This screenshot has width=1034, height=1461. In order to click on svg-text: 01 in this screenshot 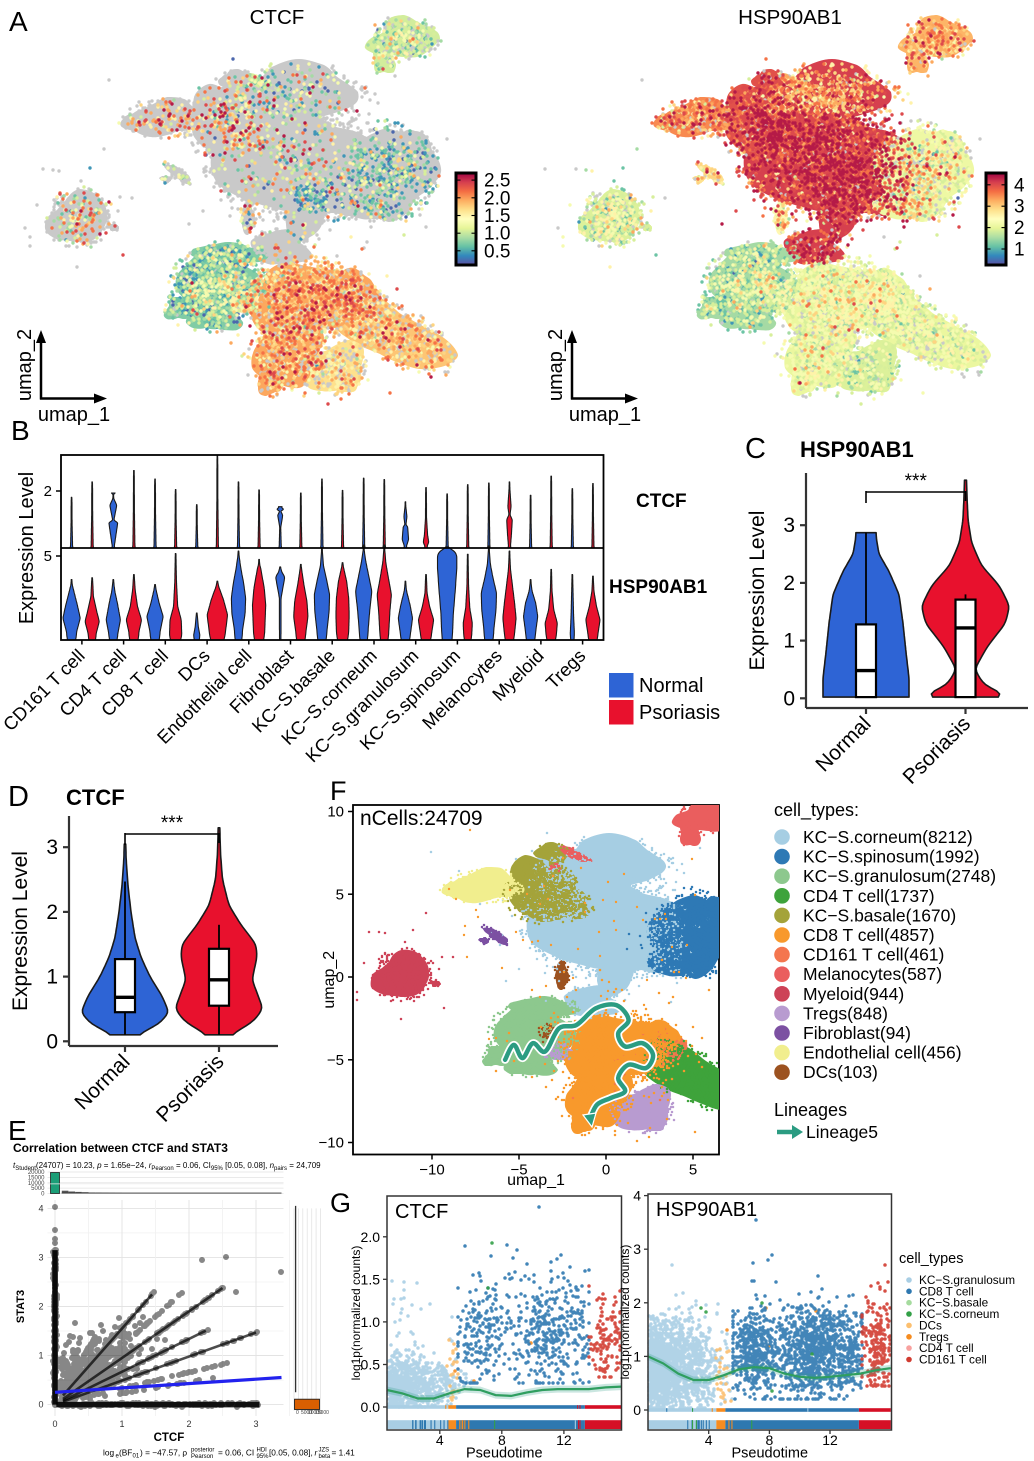, I will do `click(136, 1457)`.